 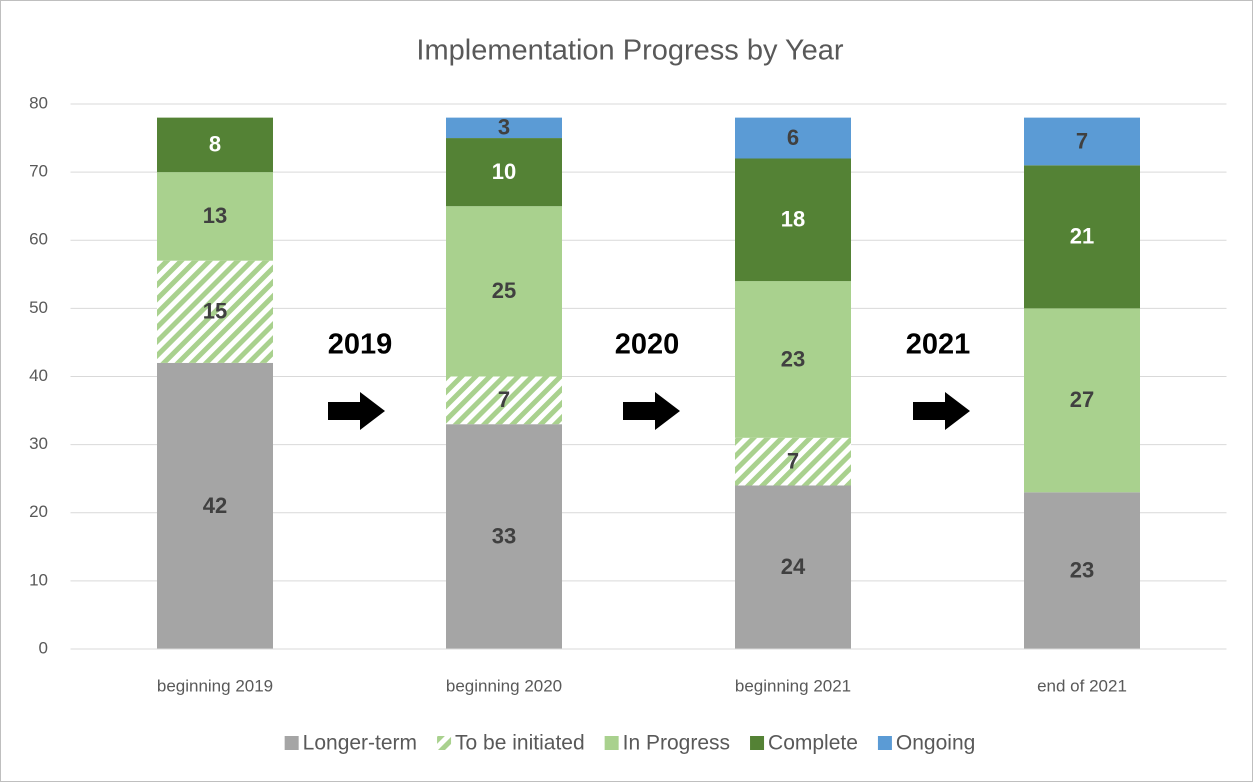 I want to click on x-tick-label: beginning 2020, so click(x=504, y=685).